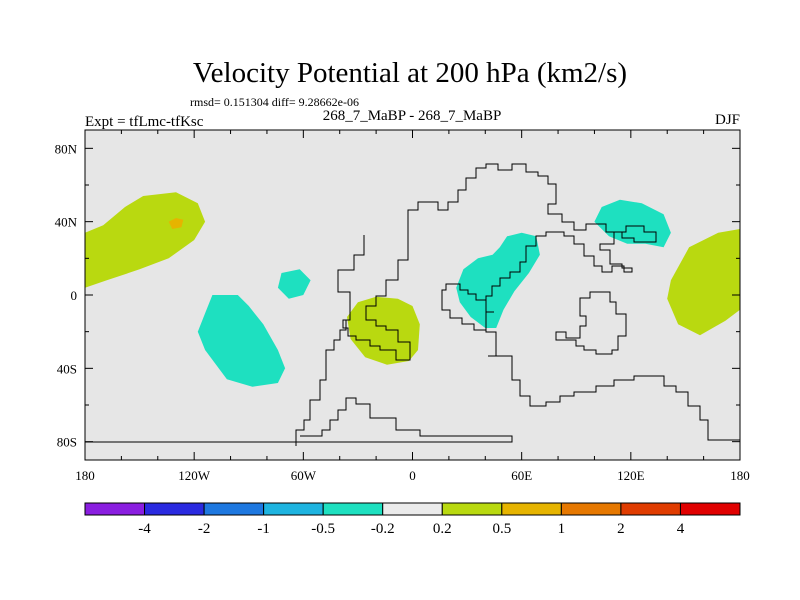 This screenshot has width=800, height=600. I want to click on x-tick-label-1: 120W, so click(194, 475).